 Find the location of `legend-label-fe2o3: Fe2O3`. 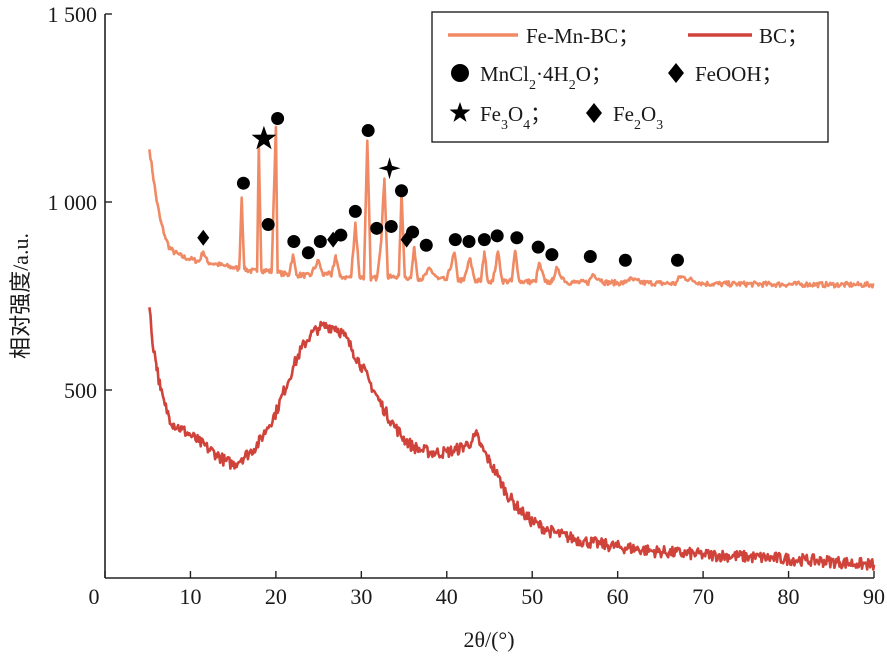

legend-label-fe2o3: Fe2O3 is located at coordinates (638, 117).